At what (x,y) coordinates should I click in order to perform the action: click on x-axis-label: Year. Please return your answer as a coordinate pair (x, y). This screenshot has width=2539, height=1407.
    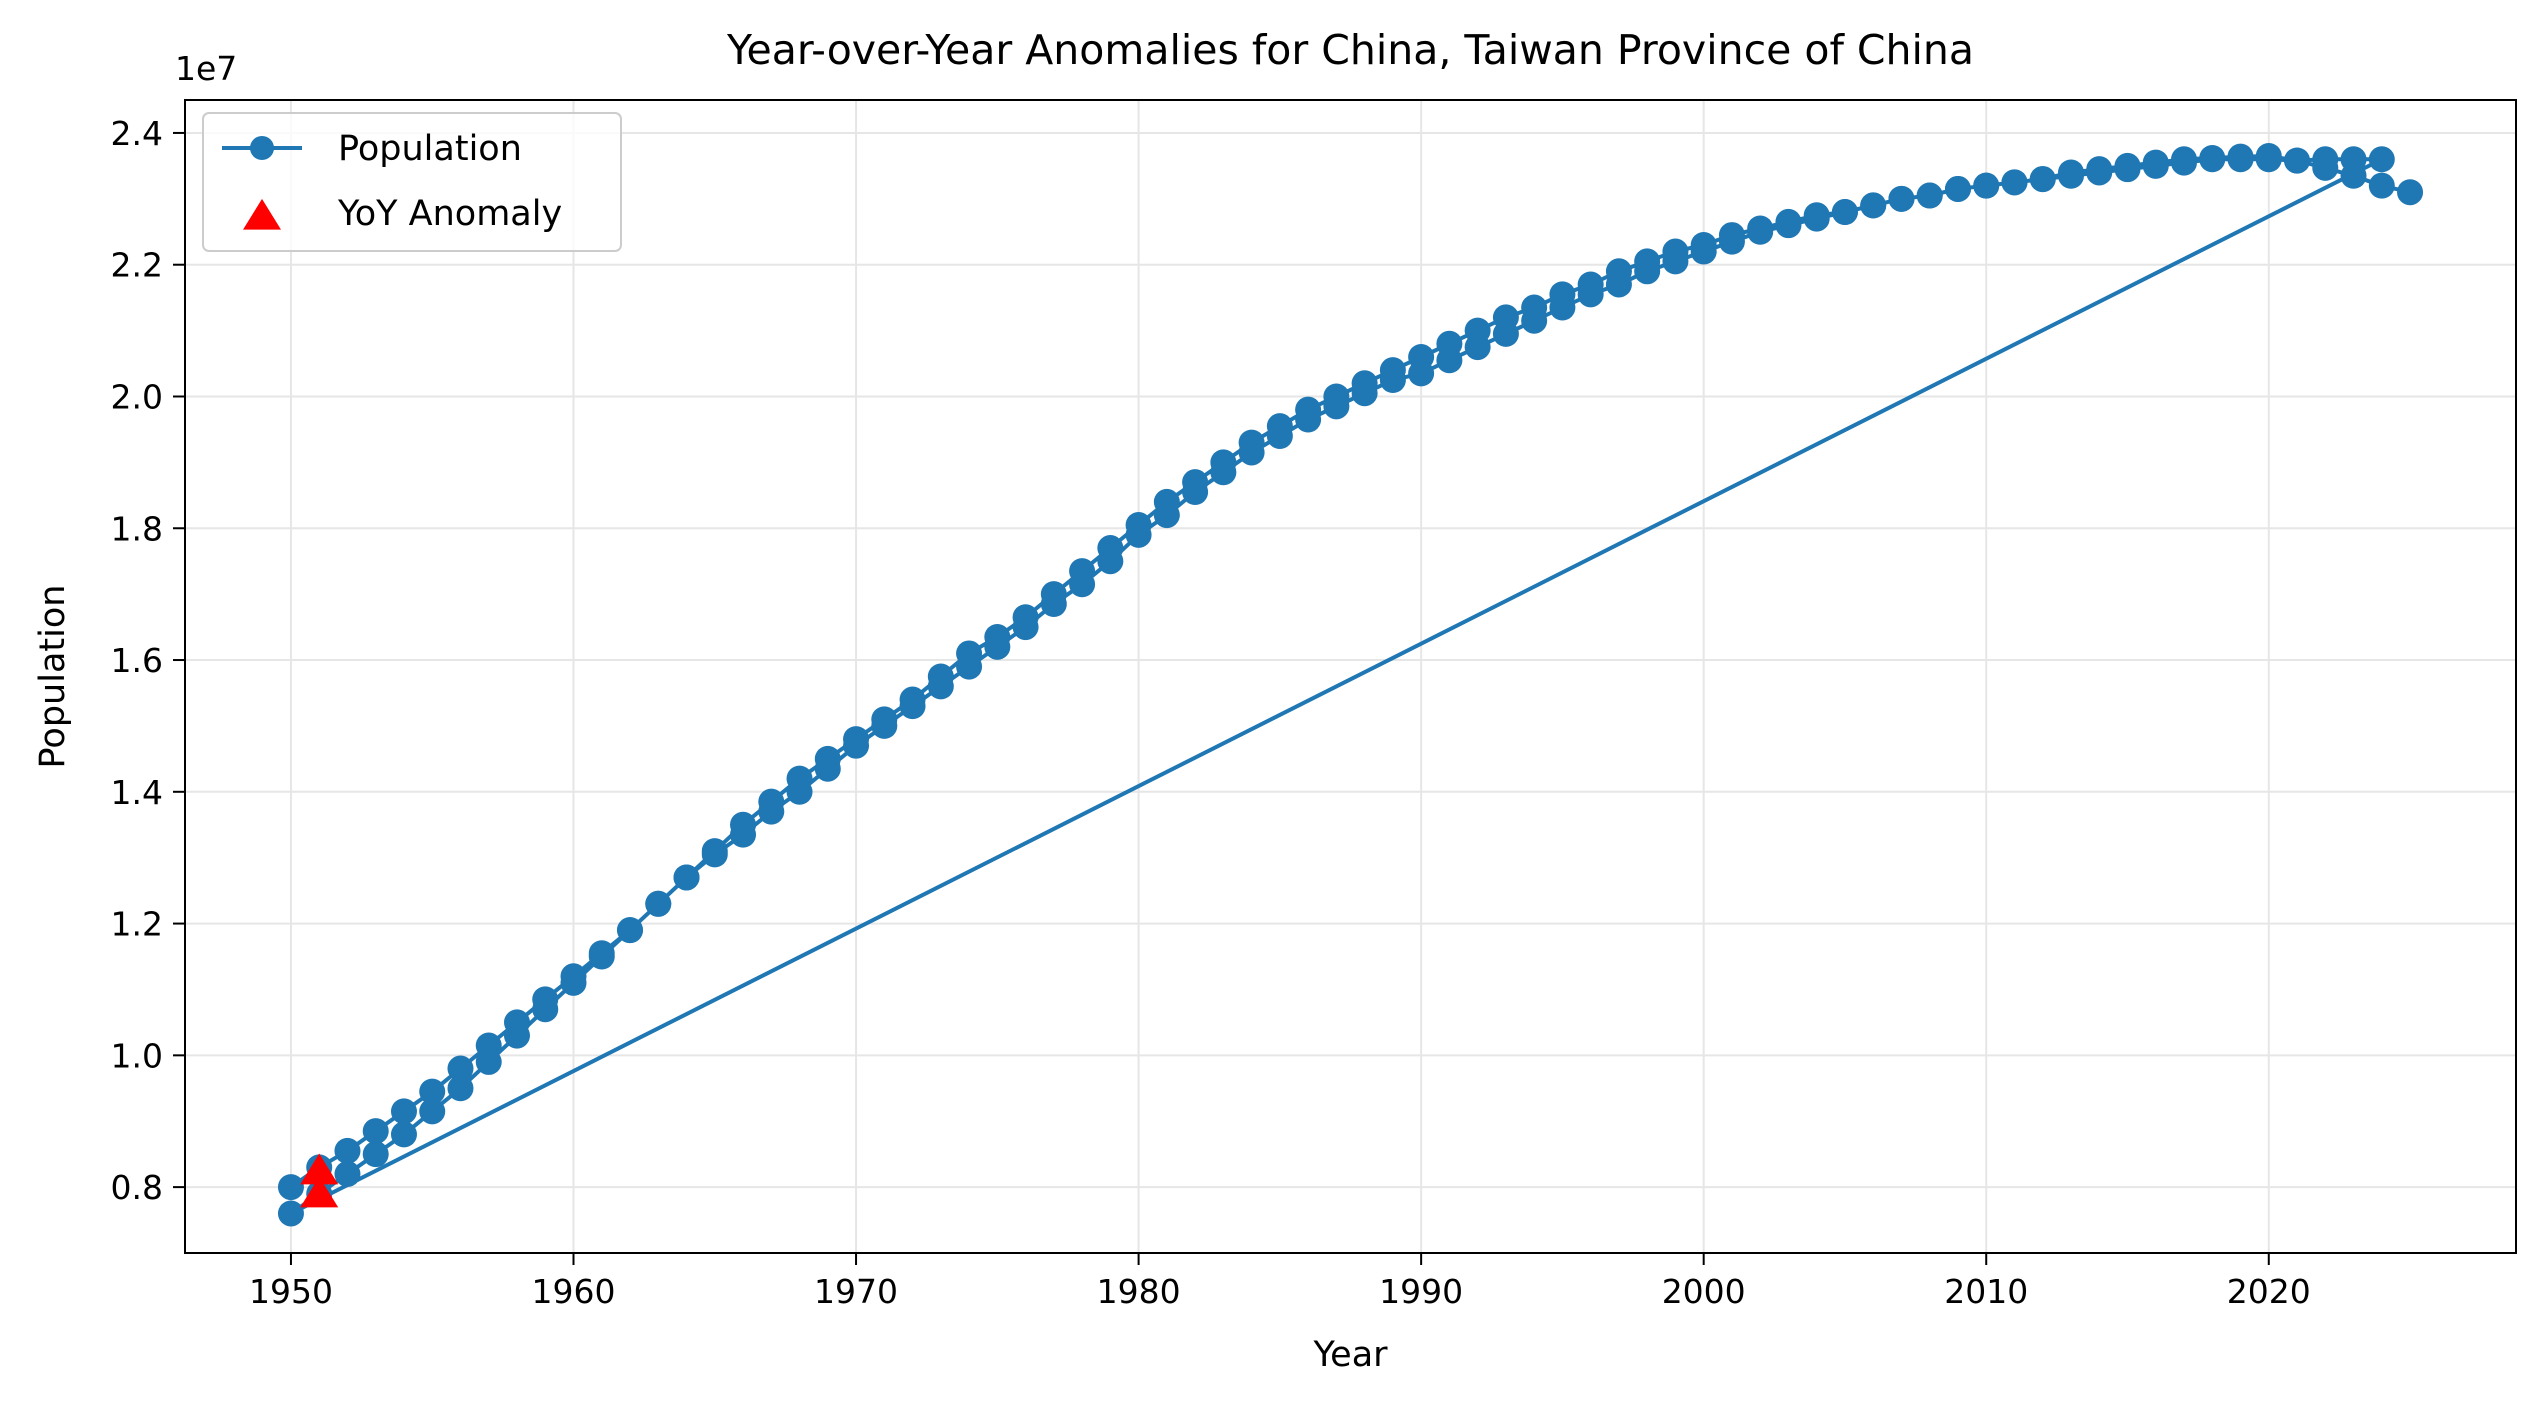
    Looking at the image, I should click on (1350, 1355).